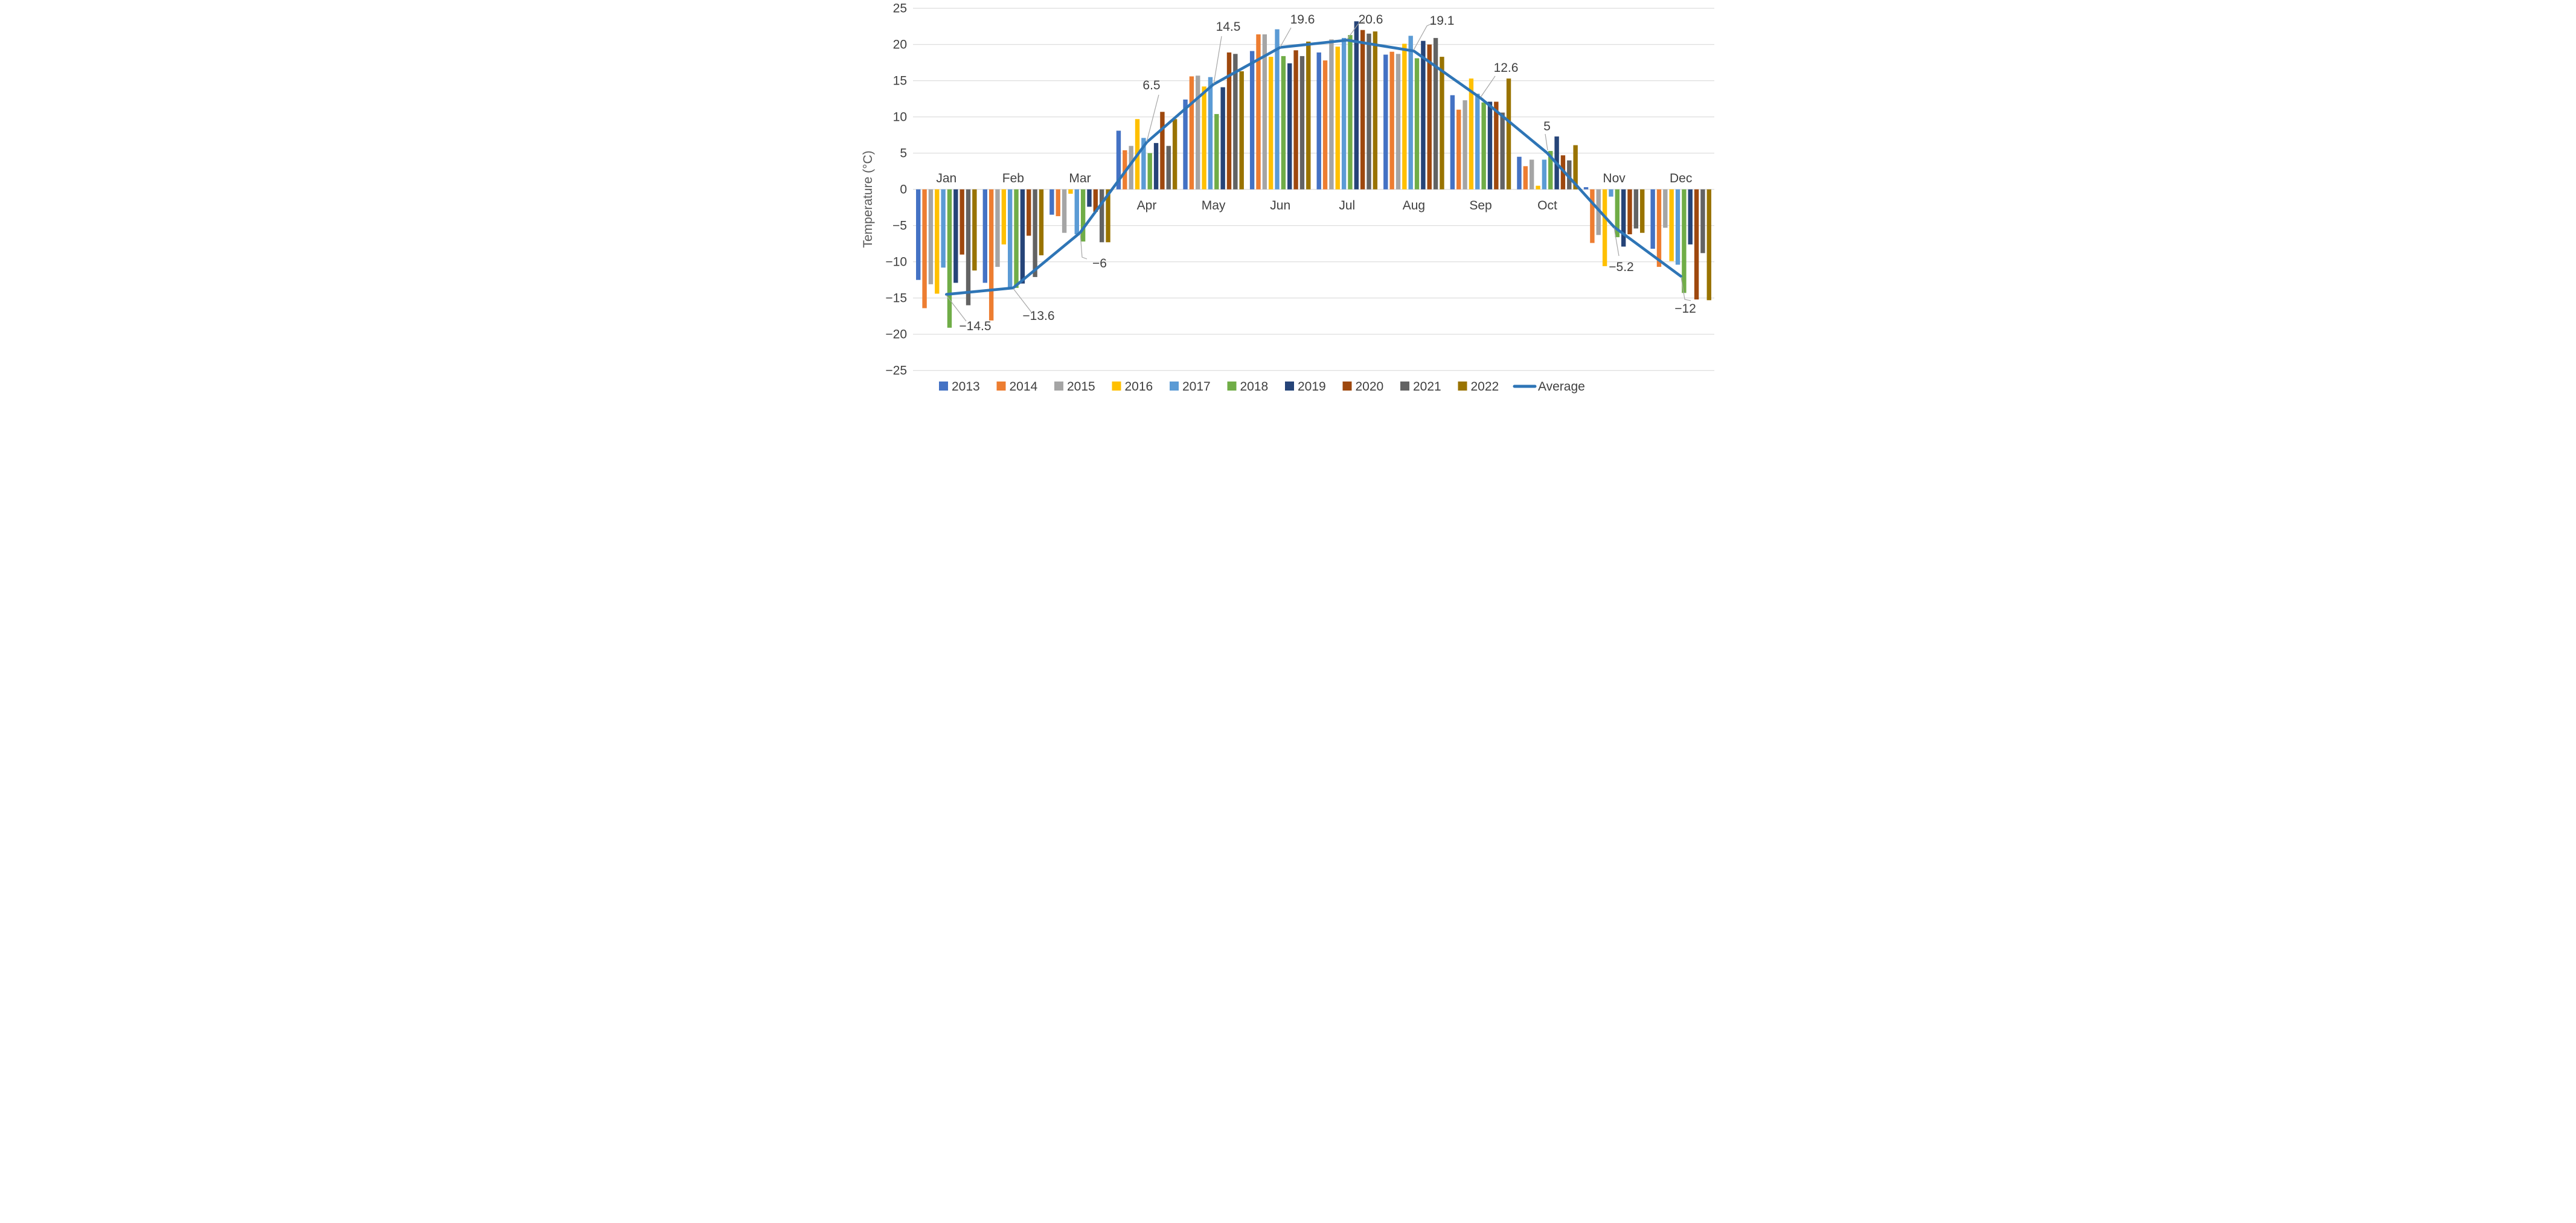 The image size is (2576, 1223). What do you see at coordinates (918, 235) in the screenshot?
I see `bar-2013-Jan` at bounding box center [918, 235].